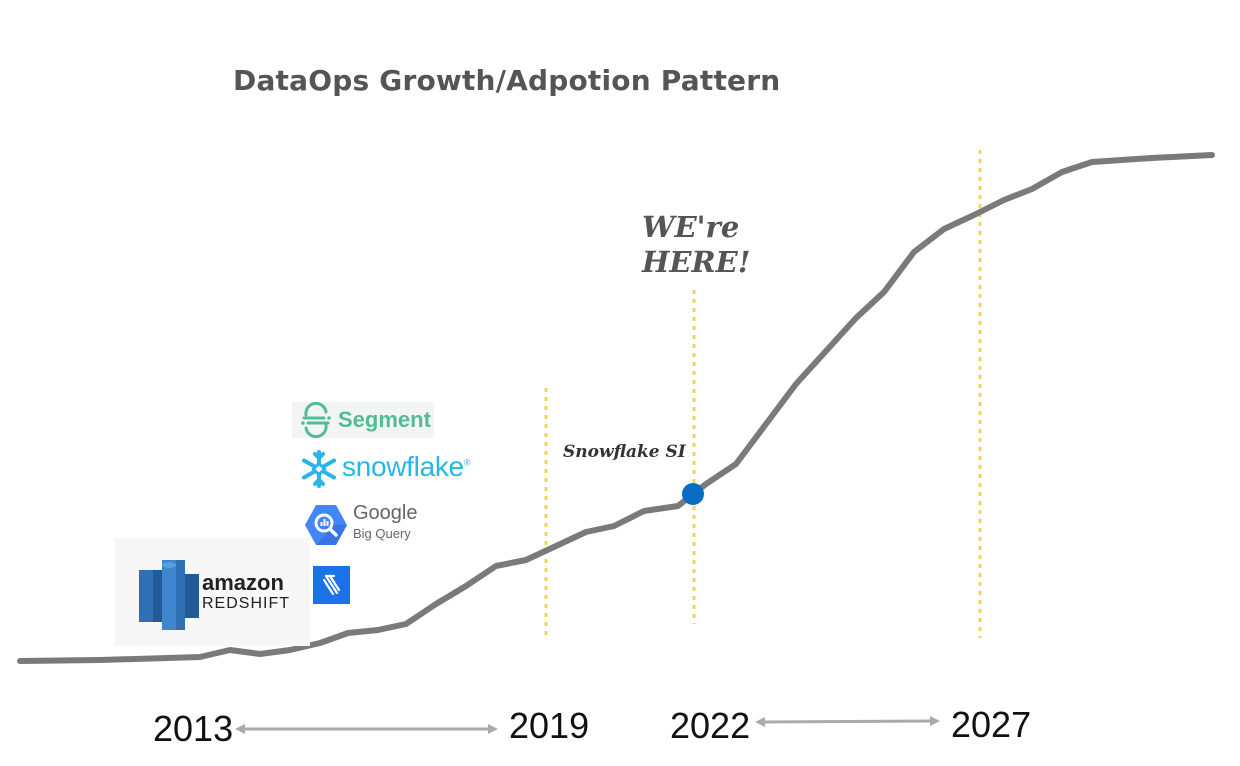 The height and width of the screenshot is (766, 1240). Describe the element at coordinates (316, 420) in the screenshot. I see `segment-logo-icon` at that location.